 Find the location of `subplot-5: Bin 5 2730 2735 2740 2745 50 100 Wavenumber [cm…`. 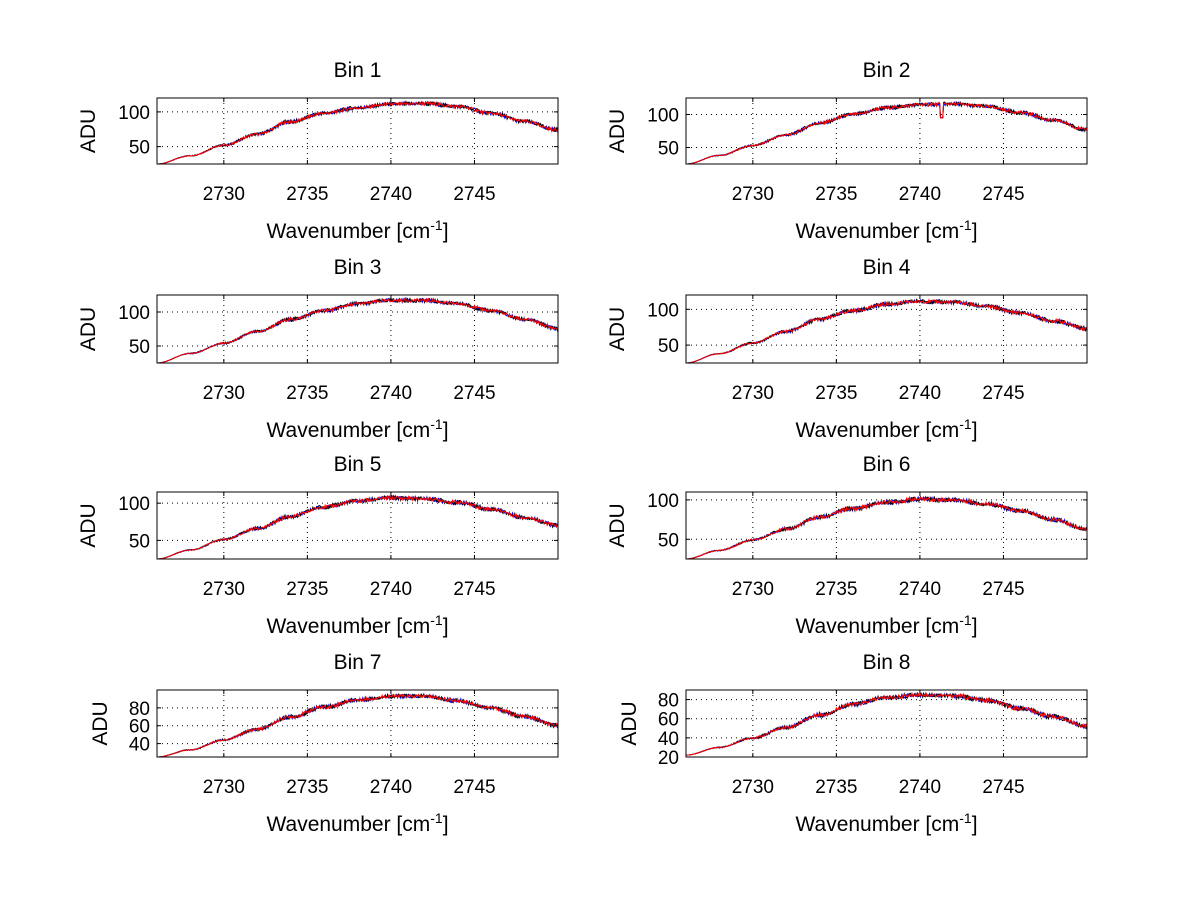

subplot-5: Bin 5 2730 2735 2740 2745 50 100 Wavenumber [cm… is located at coordinates (318, 545).